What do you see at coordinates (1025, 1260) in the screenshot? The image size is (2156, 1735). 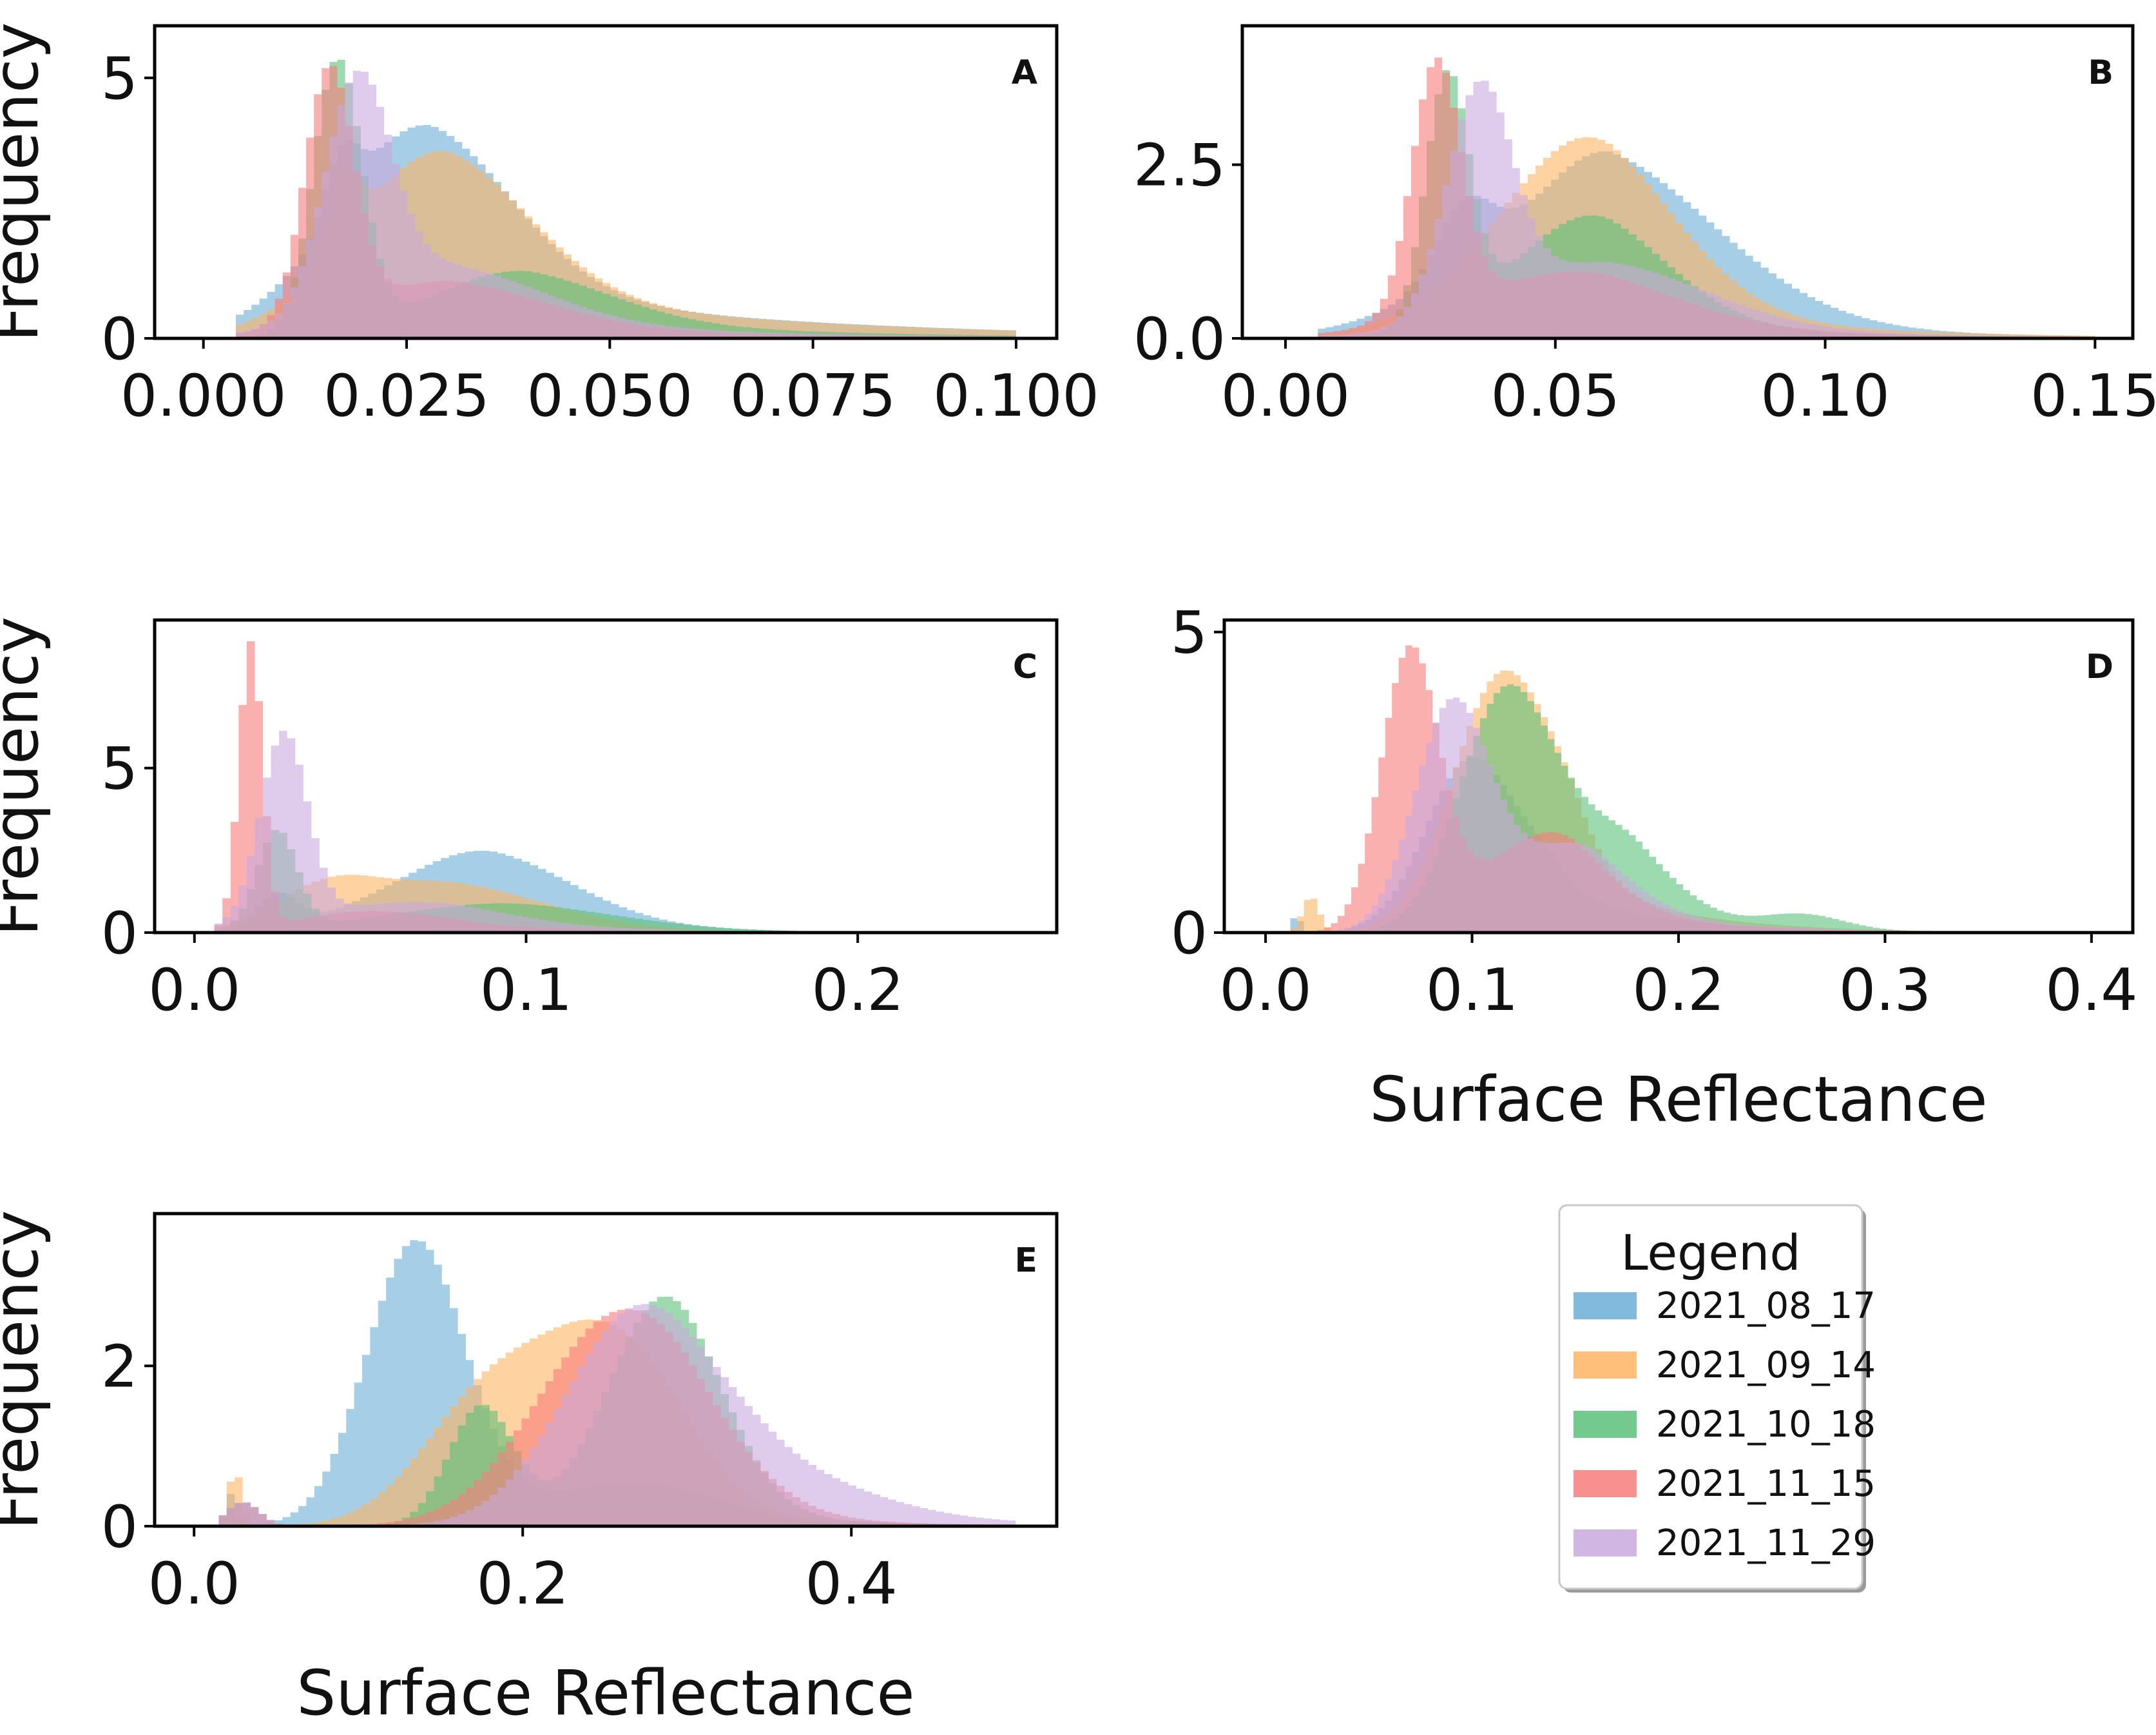 I see `panel-letter: E` at bounding box center [1025, 1260].